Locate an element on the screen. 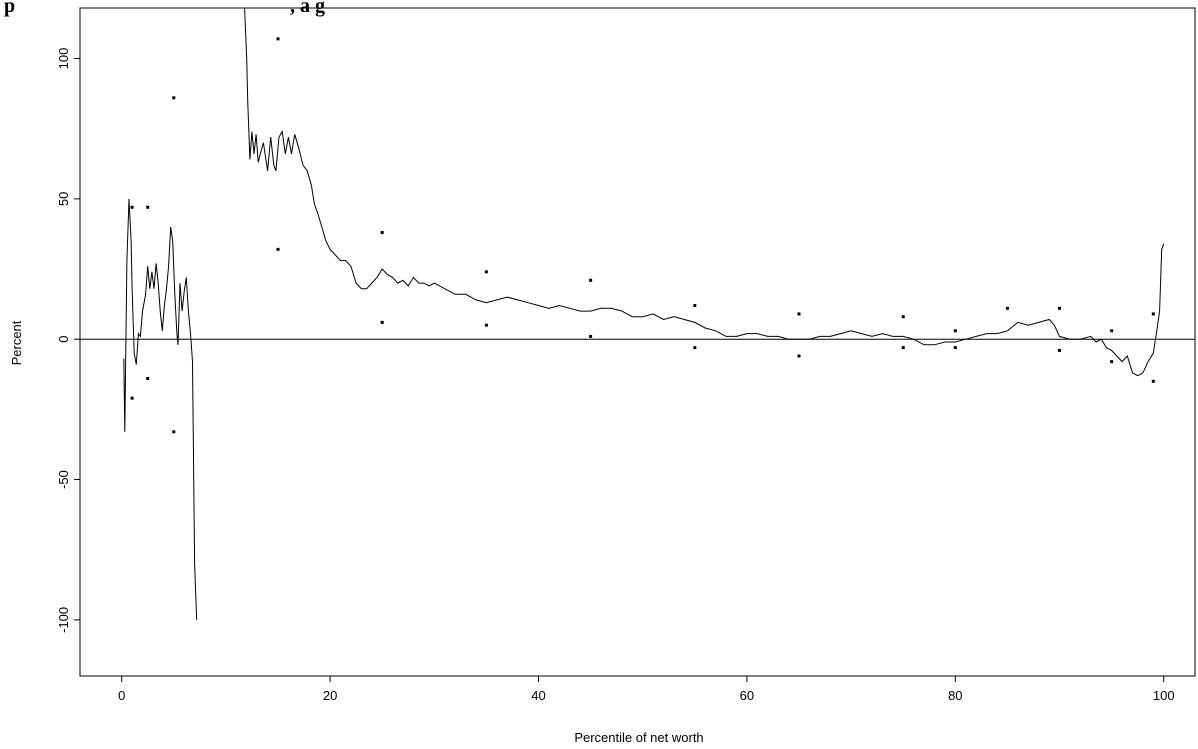 The height and width of the screenshot is (749, 1198). y-tick-label: 0 is located at coordinates (63, 339).